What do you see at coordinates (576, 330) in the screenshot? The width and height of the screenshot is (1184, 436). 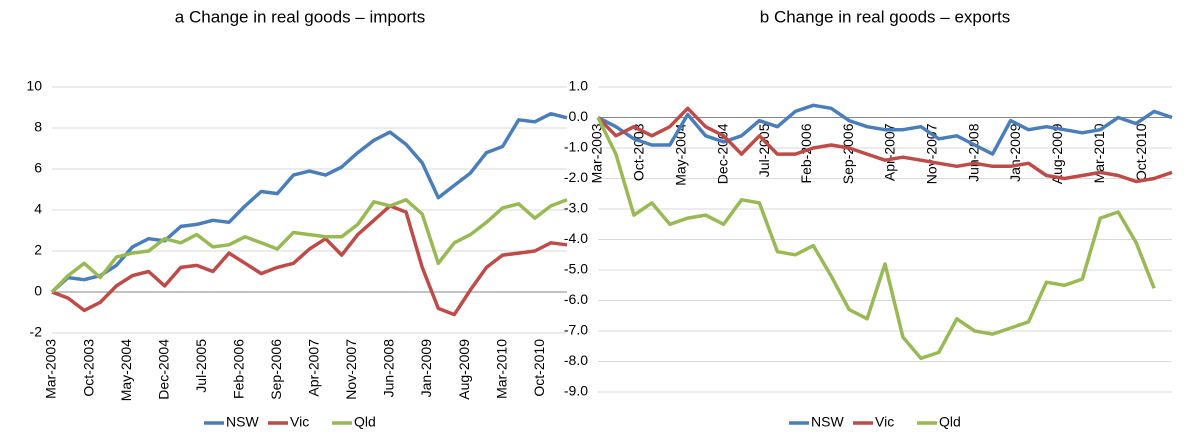 I see `y-tick-label: -7.0` at bounding box center [576, 330].